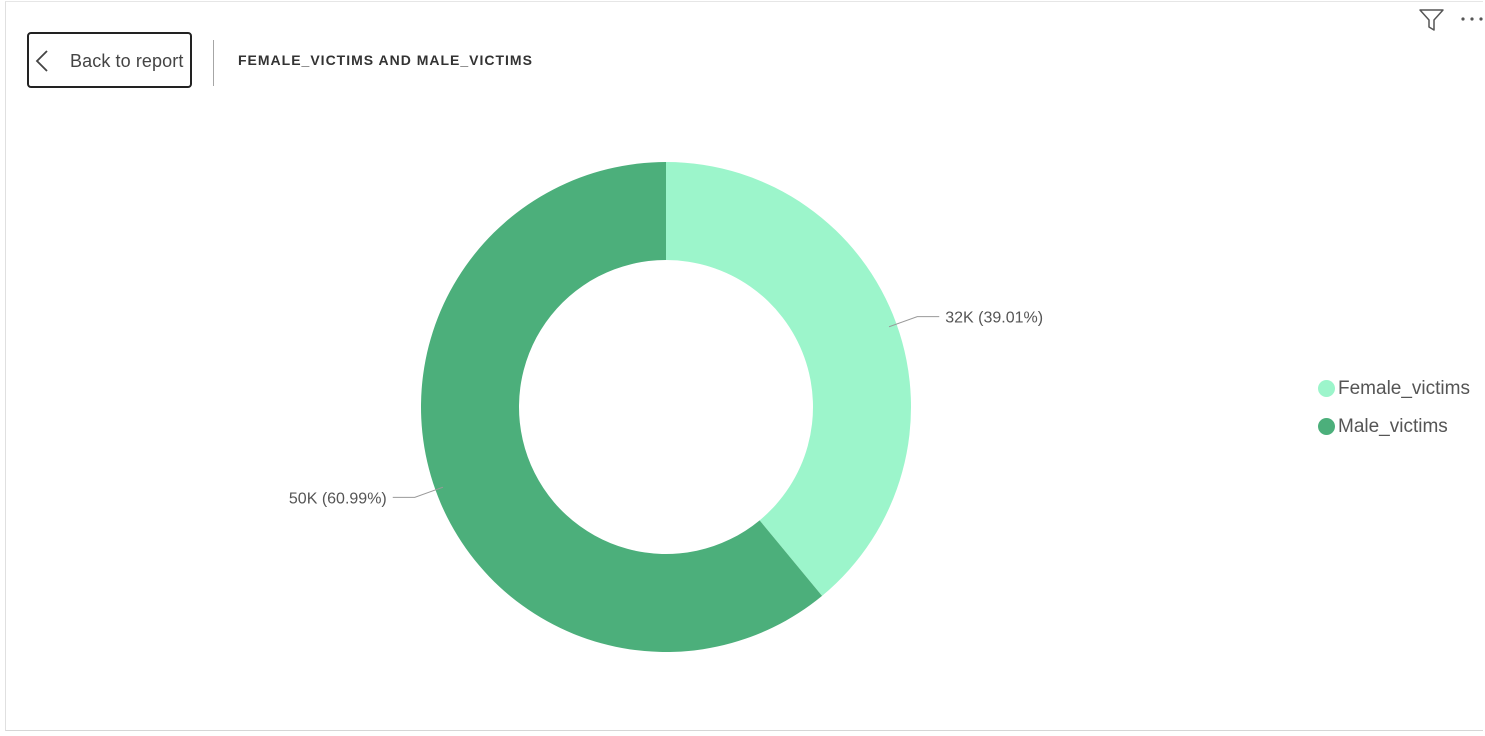 The width and height of the screenshot is (1485, 736). What do you see at coordinates (1326, 388) in the screenshot?
I see `legend-dot-female` at bounding box center [1326, 388].